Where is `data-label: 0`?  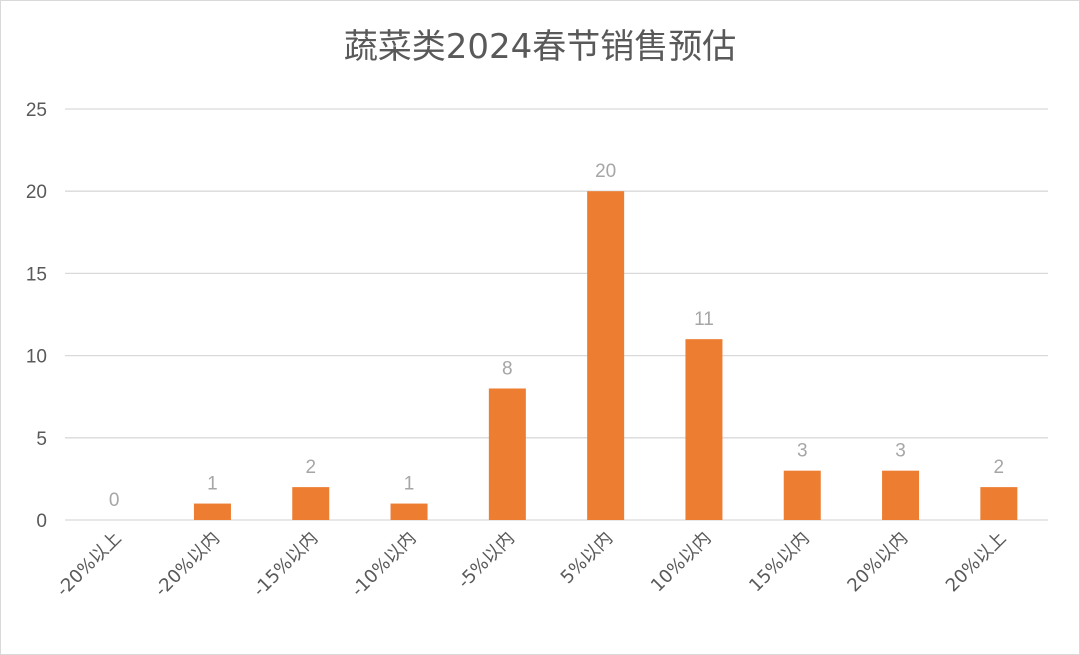 data-label: 0 is located at coordinates (114, 500).